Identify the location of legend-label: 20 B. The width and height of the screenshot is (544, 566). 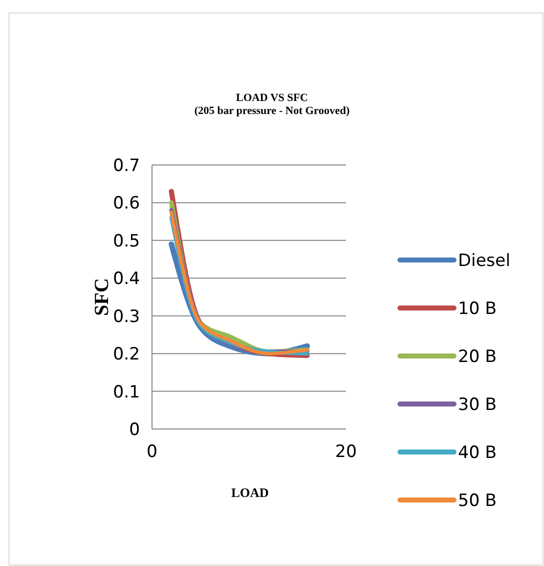
(477, 357).